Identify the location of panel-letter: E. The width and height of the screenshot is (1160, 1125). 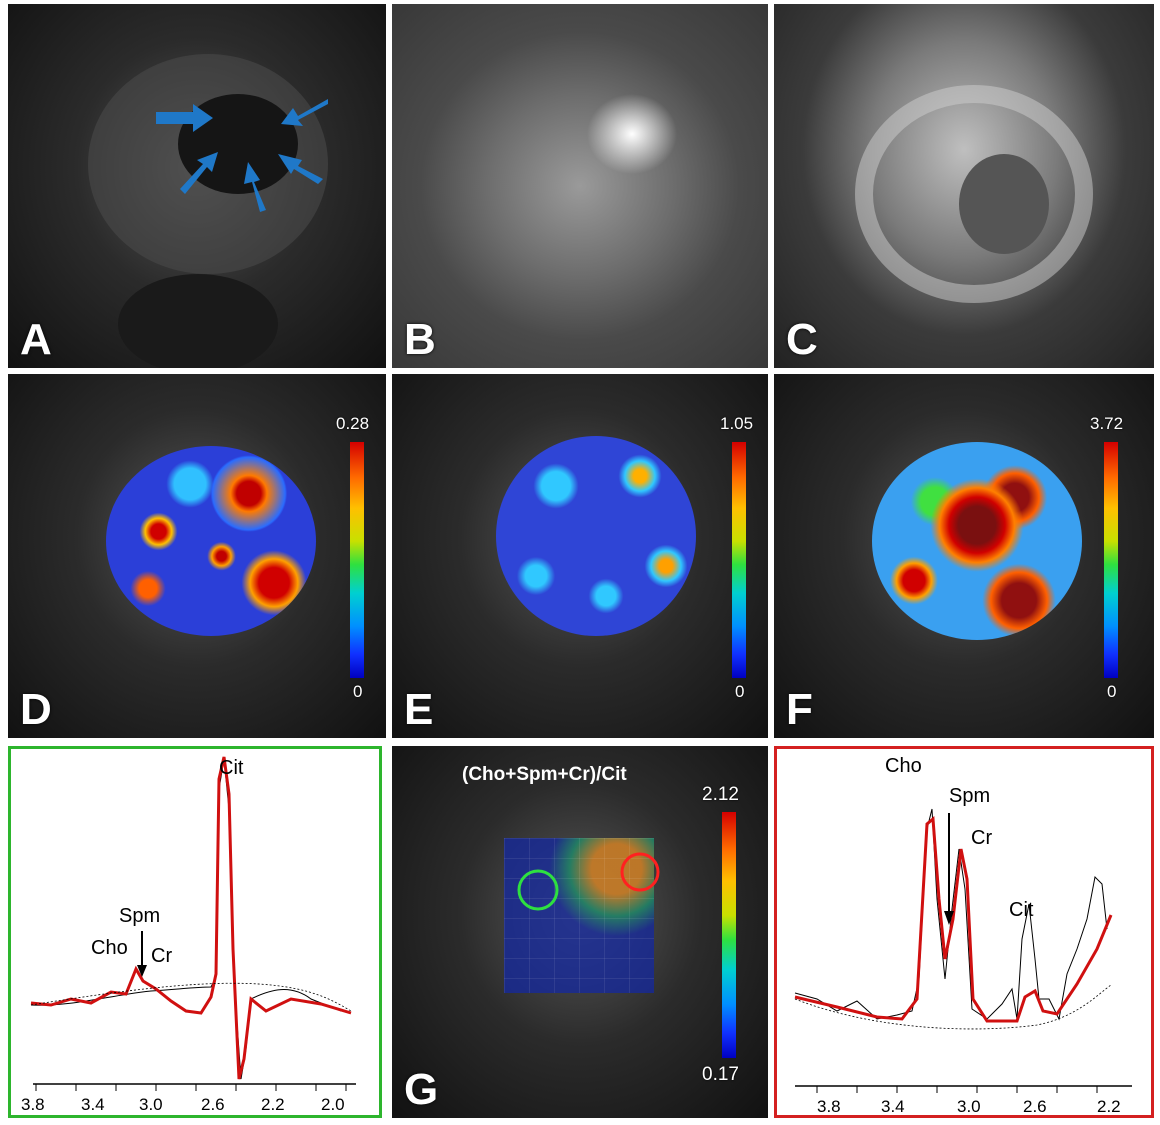
(419, 709).